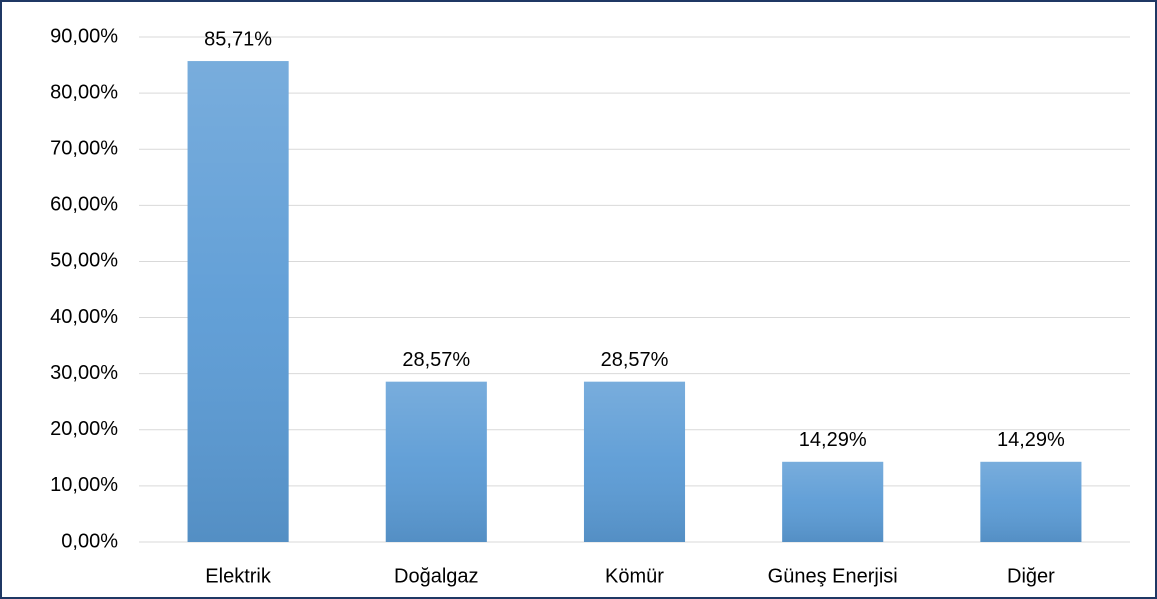  I want to click on x-tick-label: Güneş Enerjisi, so click(833, 576).